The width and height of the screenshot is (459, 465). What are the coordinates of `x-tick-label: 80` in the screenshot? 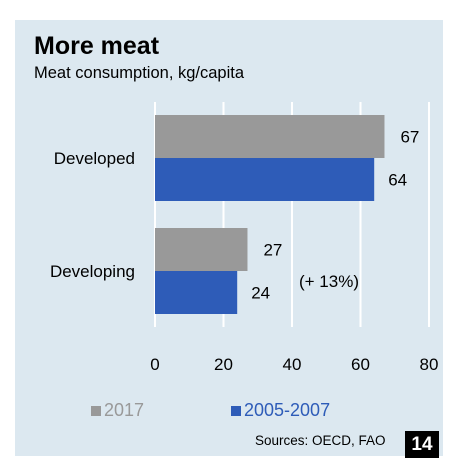 It's located at (429, 364).